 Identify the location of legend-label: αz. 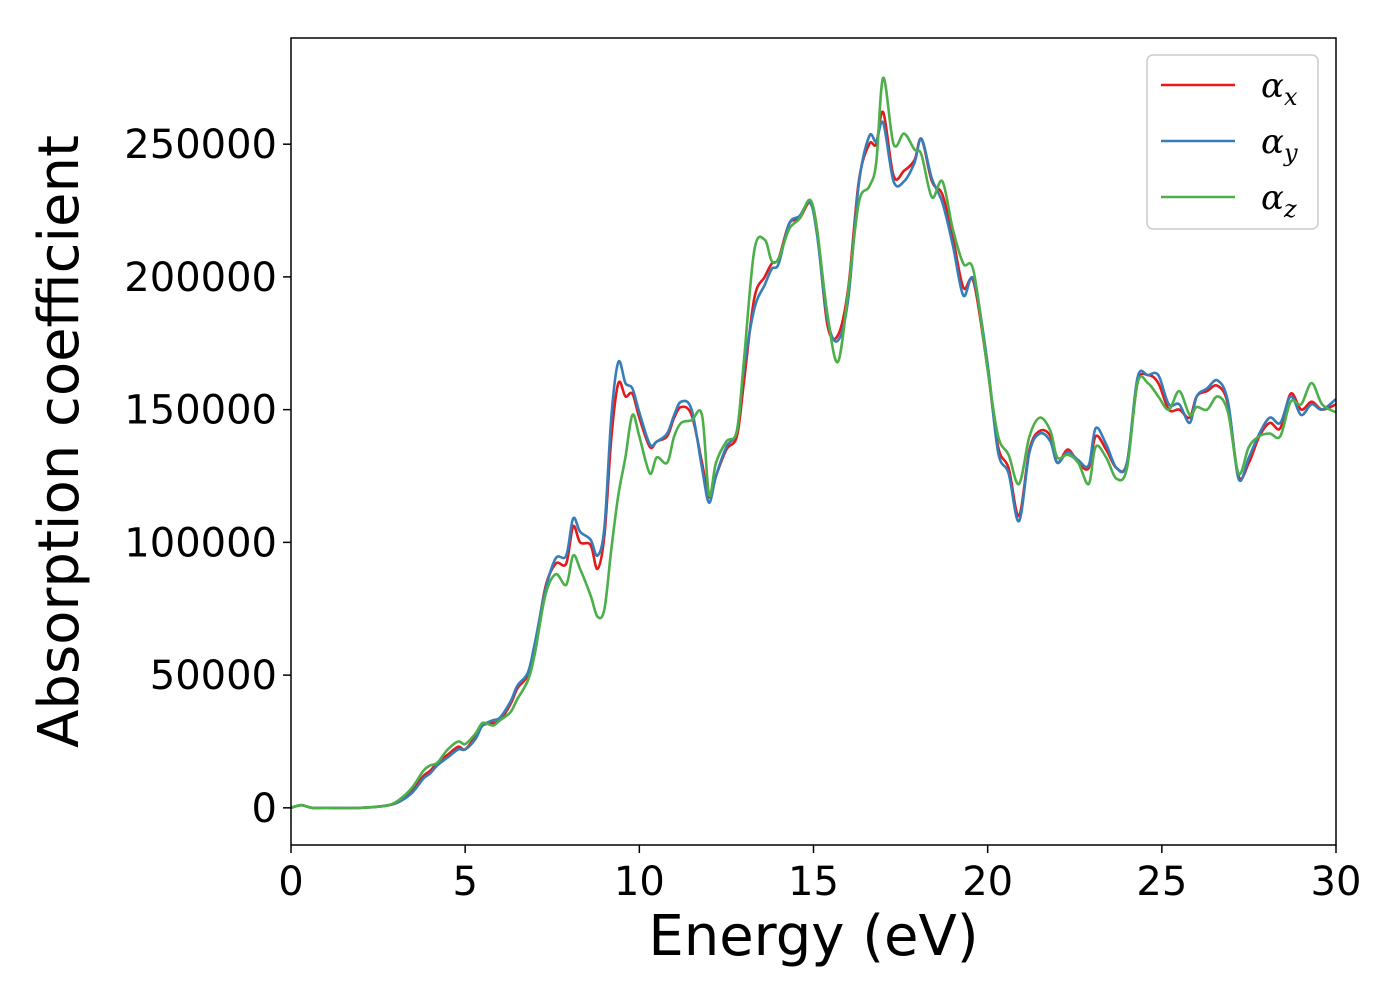
(1279, 200).